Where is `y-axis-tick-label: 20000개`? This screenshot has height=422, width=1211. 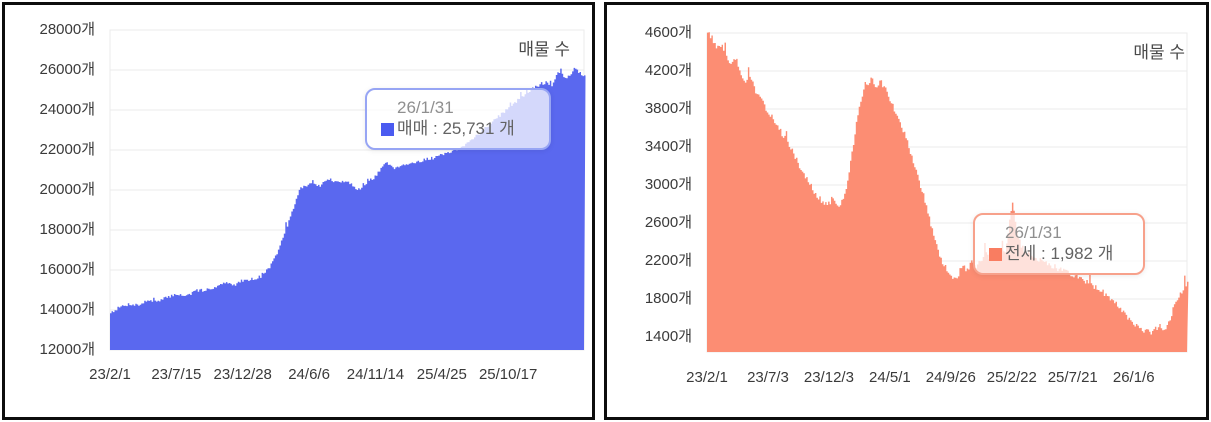 y-axis-tick-label: 20000개 is located at coordinates (67, 189).